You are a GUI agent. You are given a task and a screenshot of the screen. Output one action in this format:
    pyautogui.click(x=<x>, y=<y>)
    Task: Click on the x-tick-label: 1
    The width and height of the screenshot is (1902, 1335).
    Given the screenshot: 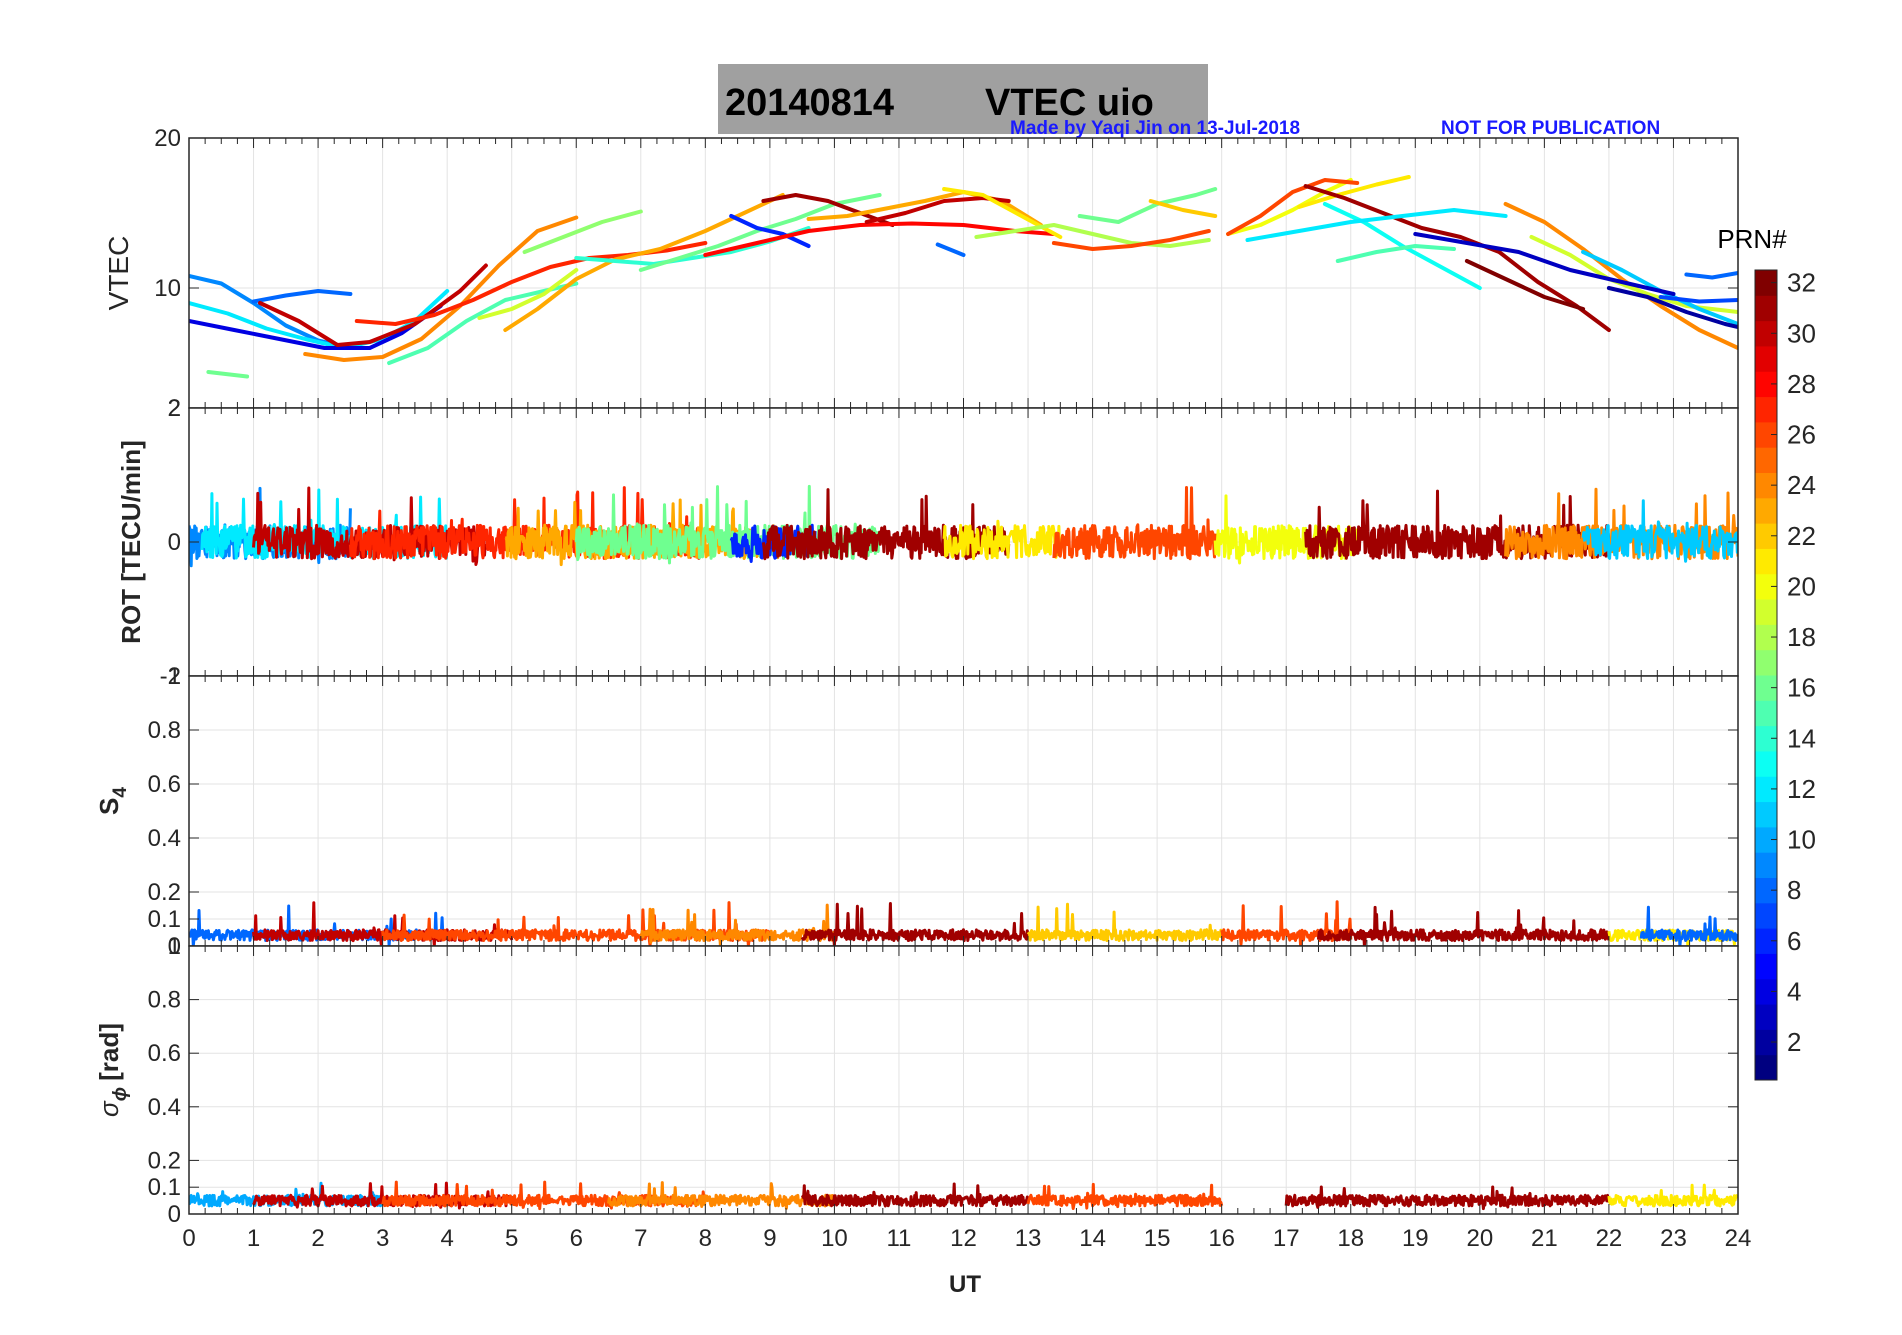 What is the action you would take?
    pyautogui.click(x=253, y=1238)
    